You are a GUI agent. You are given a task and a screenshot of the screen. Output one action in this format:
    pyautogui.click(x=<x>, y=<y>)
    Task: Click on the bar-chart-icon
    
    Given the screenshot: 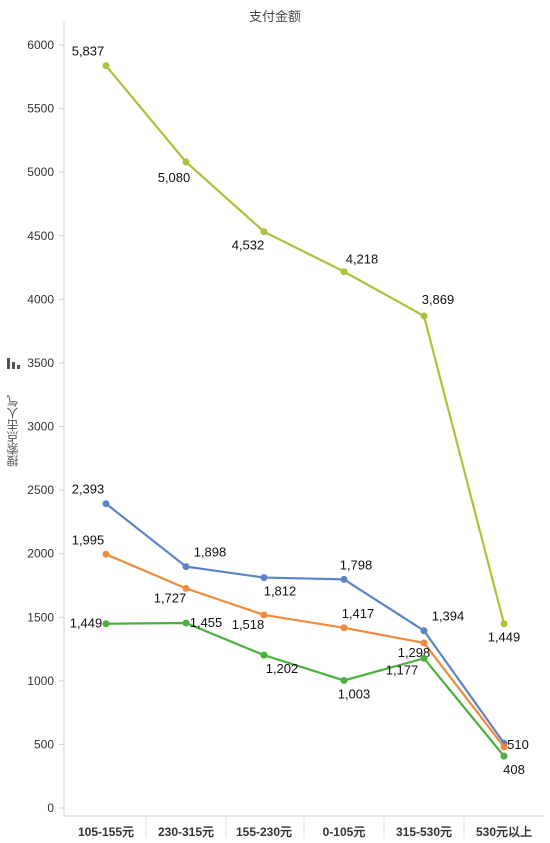 What is the action you would take?
    pyautogui.click(x=14, y=363)
    